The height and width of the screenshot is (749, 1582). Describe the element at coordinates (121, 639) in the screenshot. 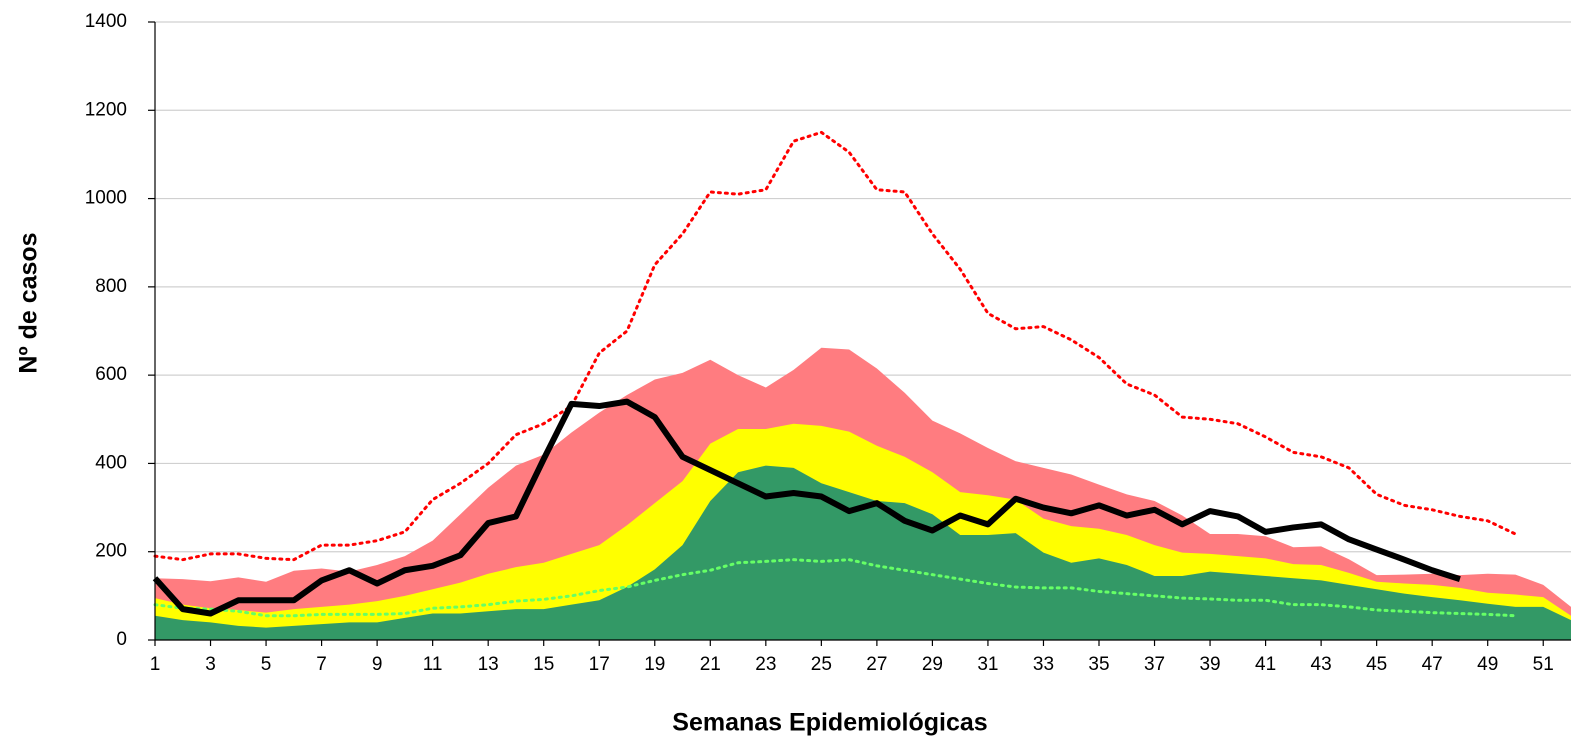

I see `y-tick-label: 0` at that location.